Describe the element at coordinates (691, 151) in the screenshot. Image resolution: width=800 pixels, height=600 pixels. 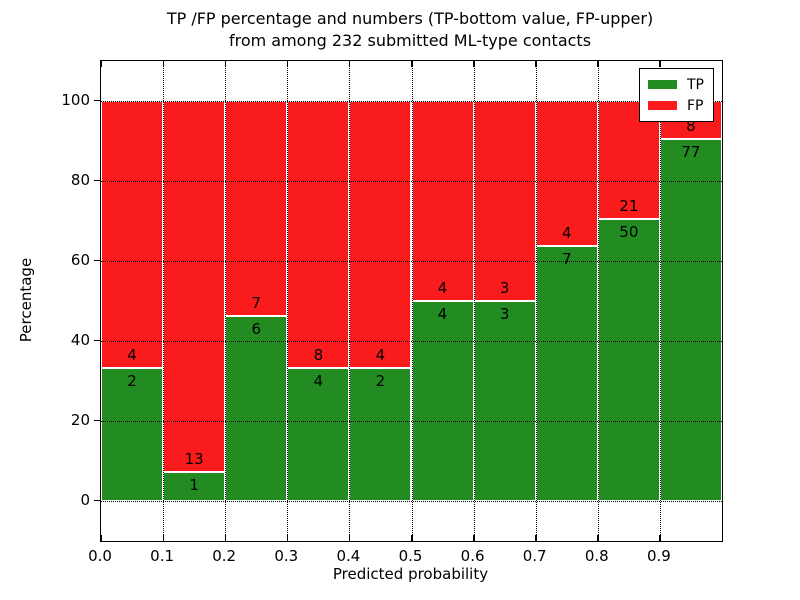
I see `tp-count-label: 77` at that location.